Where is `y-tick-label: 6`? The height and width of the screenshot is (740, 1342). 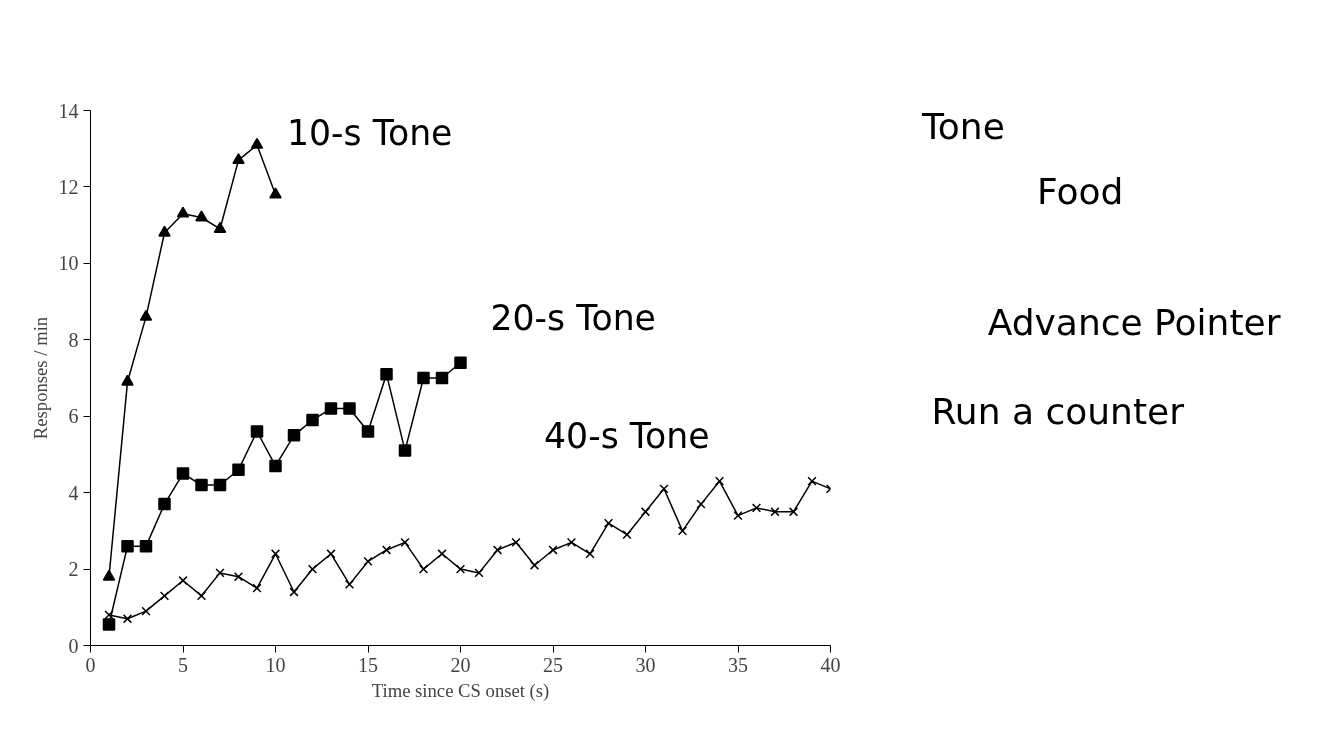
y-tick-label: 6 is located at coordinates (73, 416).